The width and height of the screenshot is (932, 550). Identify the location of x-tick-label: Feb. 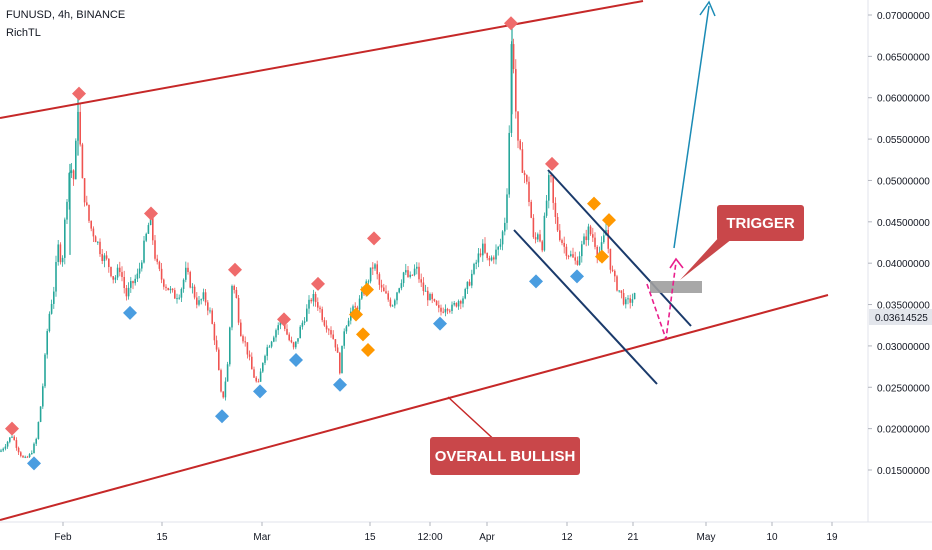
(63, 537).